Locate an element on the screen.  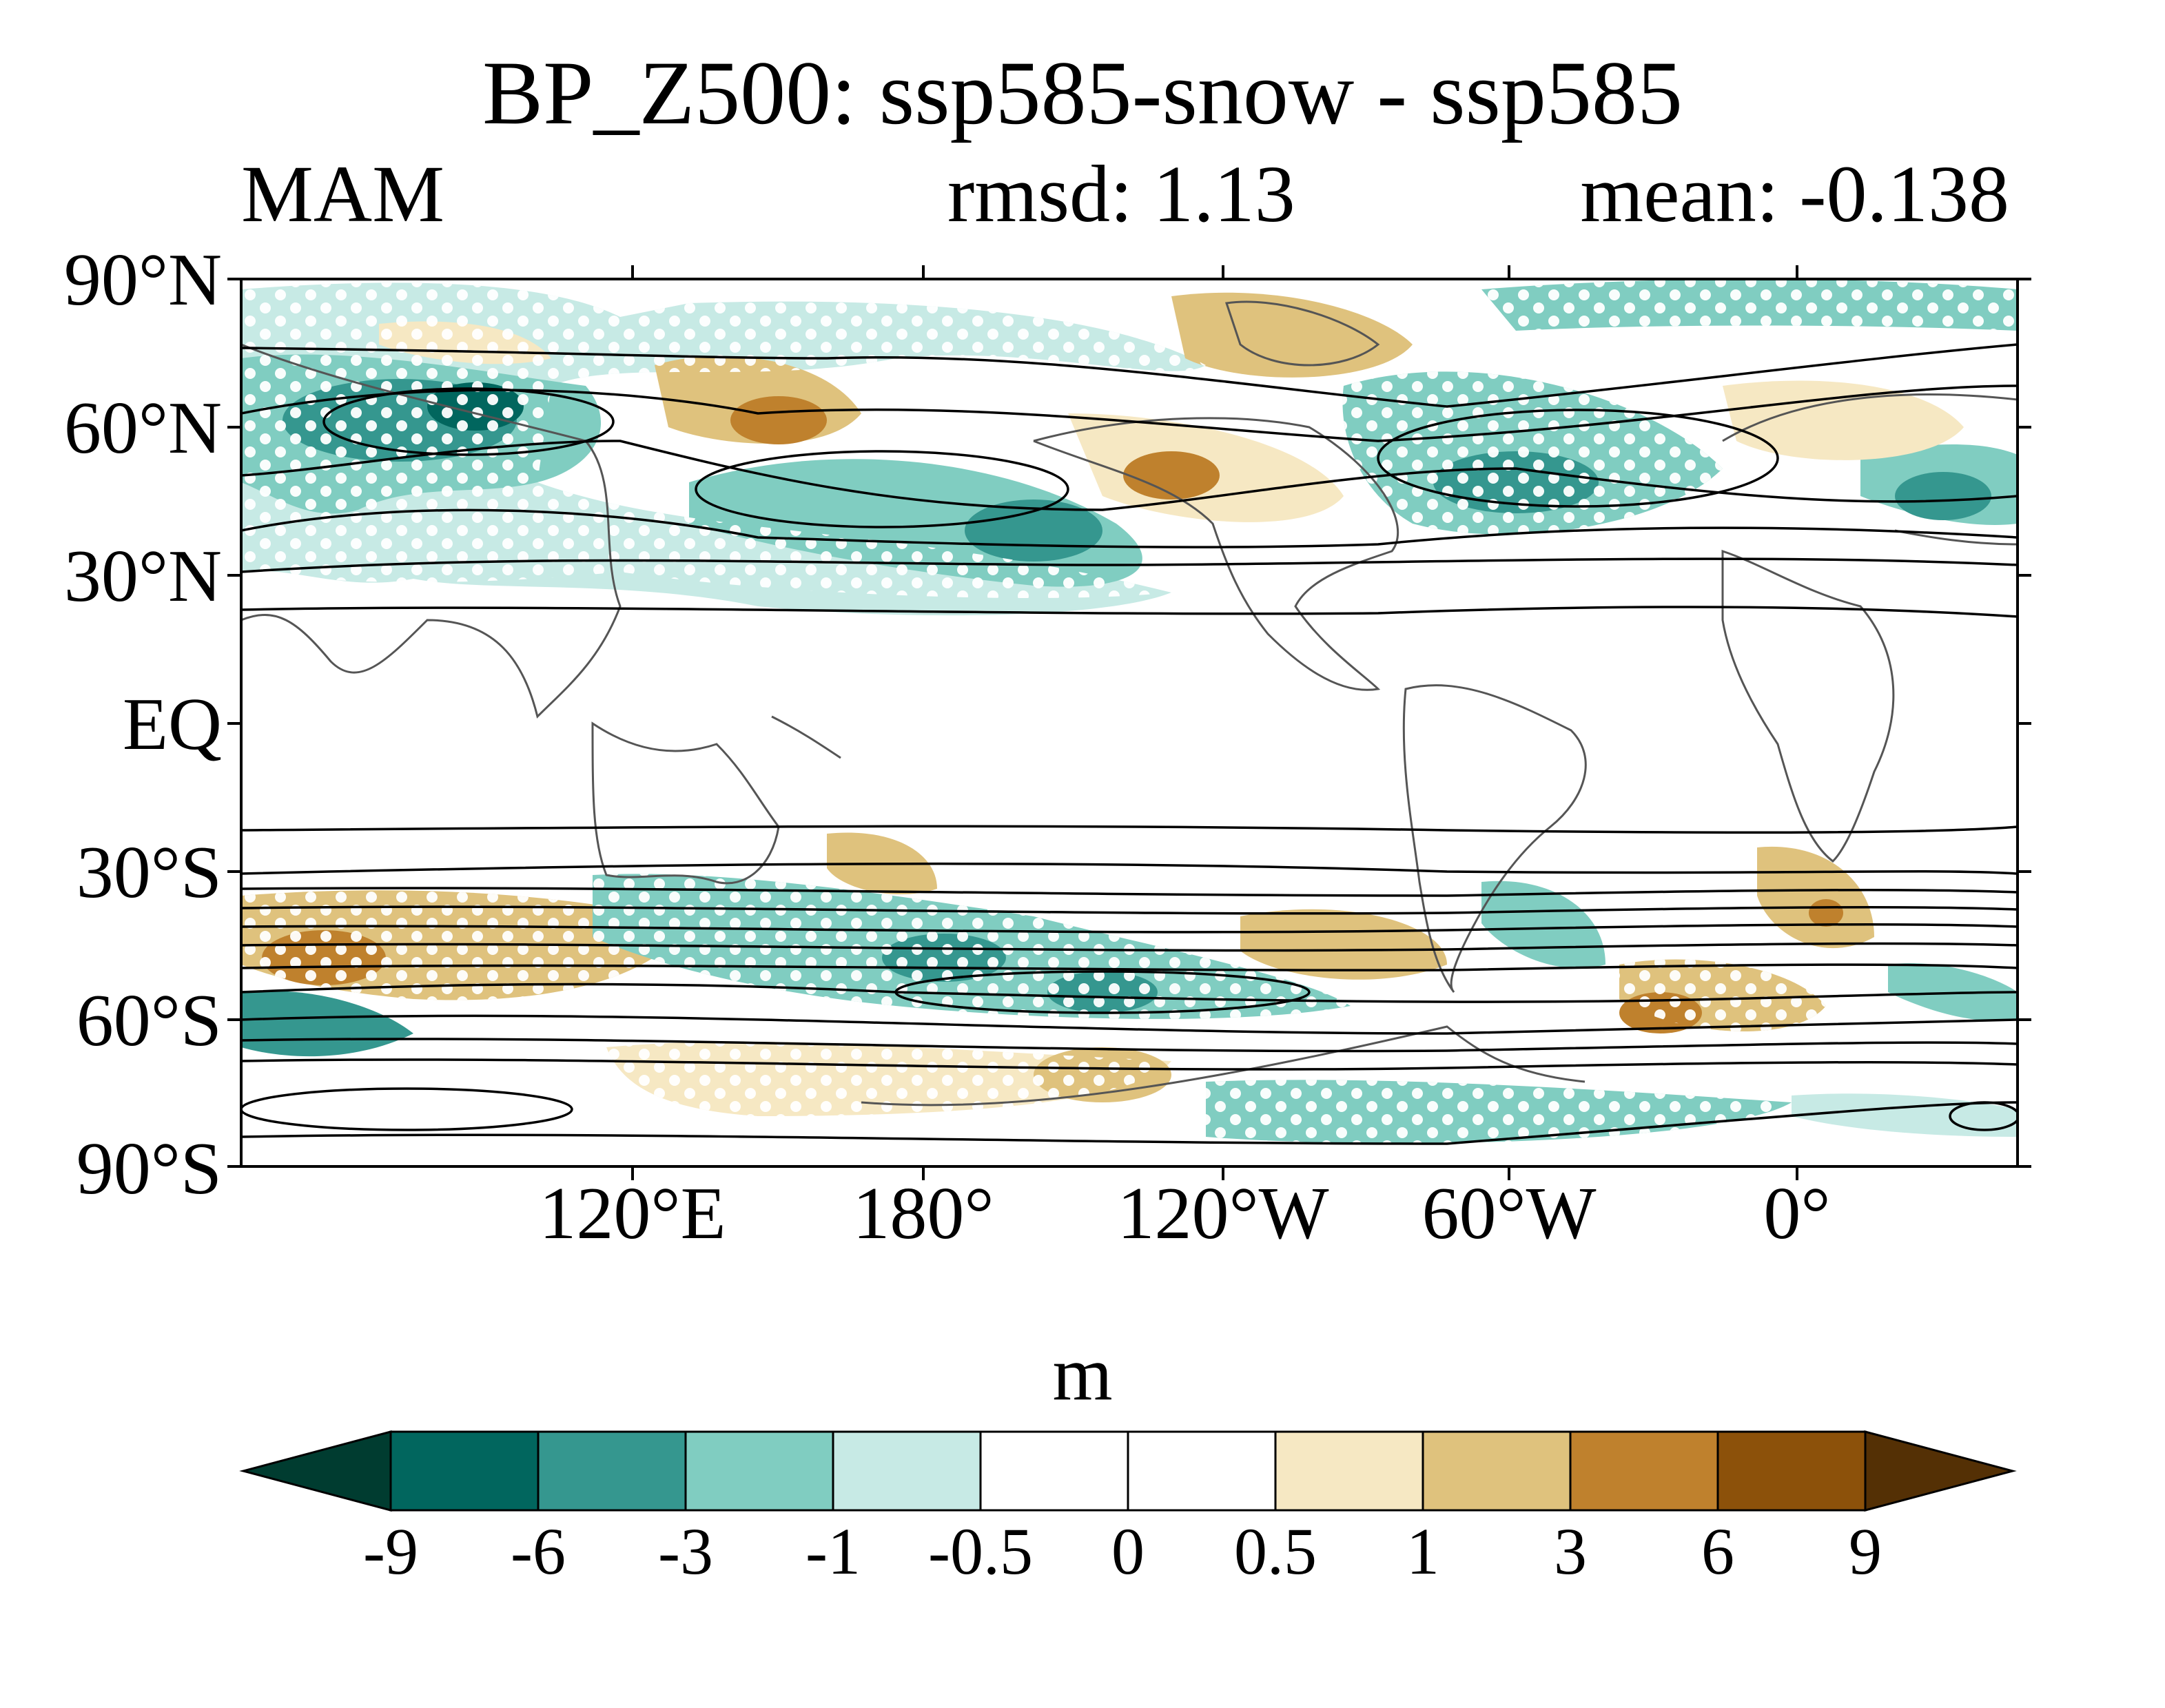
lat-label-60n: 60°N is located at coordinates (142, 428).